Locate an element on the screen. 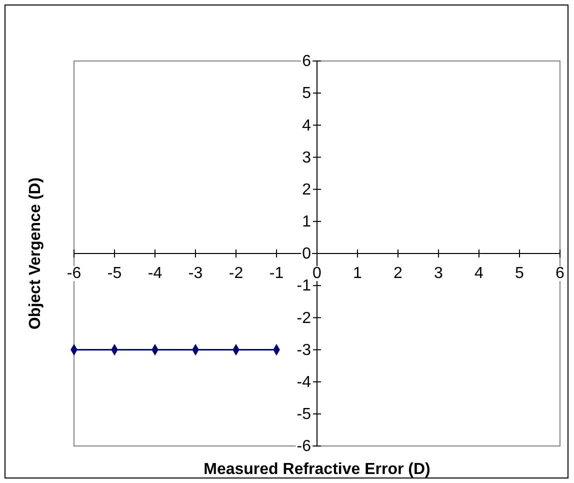  y-tick-label: -1 is located at coordinates (304, 286).